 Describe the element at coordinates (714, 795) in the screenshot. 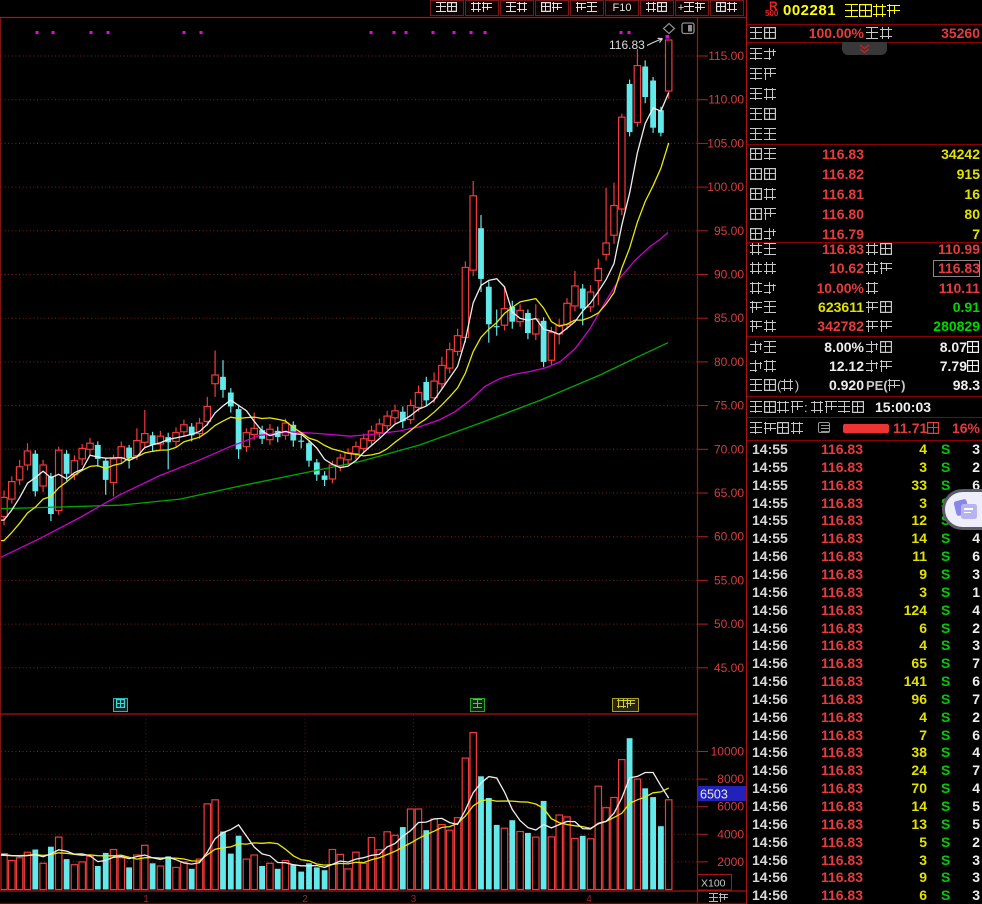

I see `svg-text: 6503` at that location.